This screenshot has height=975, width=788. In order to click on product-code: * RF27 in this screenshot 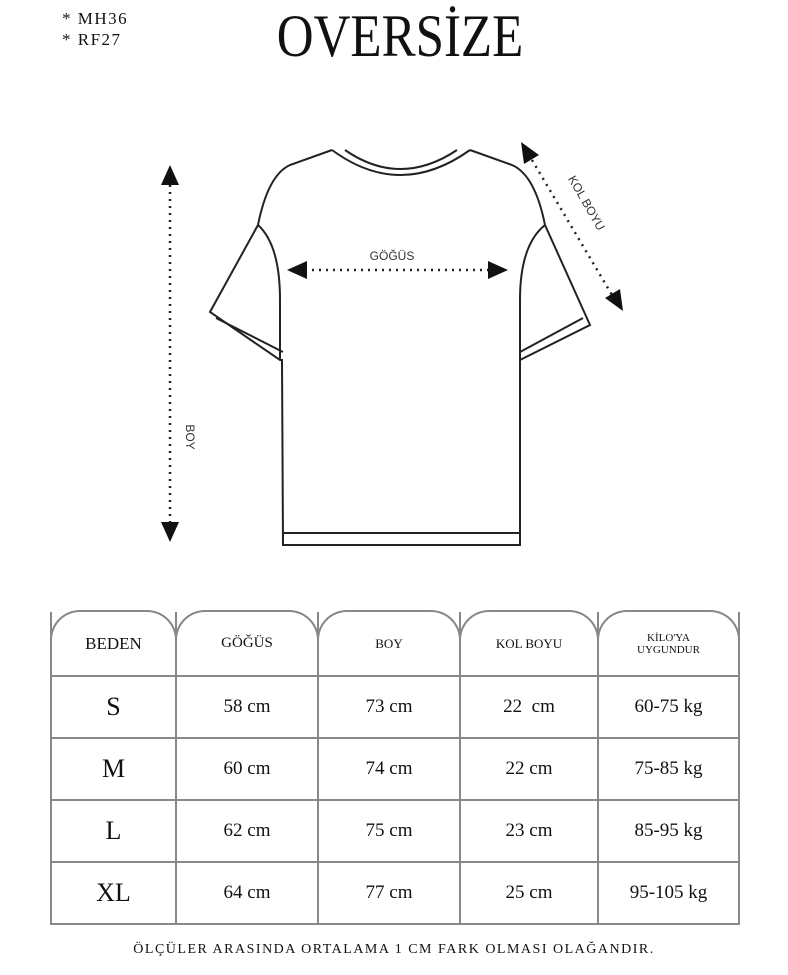, I will do `click(92, 39)`.